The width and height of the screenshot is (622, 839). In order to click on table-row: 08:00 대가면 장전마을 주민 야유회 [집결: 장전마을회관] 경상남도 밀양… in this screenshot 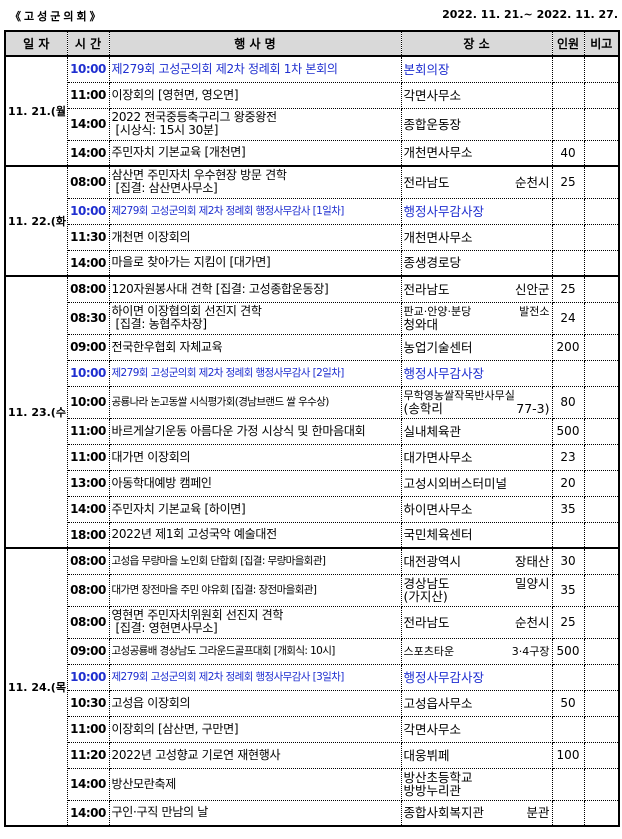, I will do `click(312, 590)`.